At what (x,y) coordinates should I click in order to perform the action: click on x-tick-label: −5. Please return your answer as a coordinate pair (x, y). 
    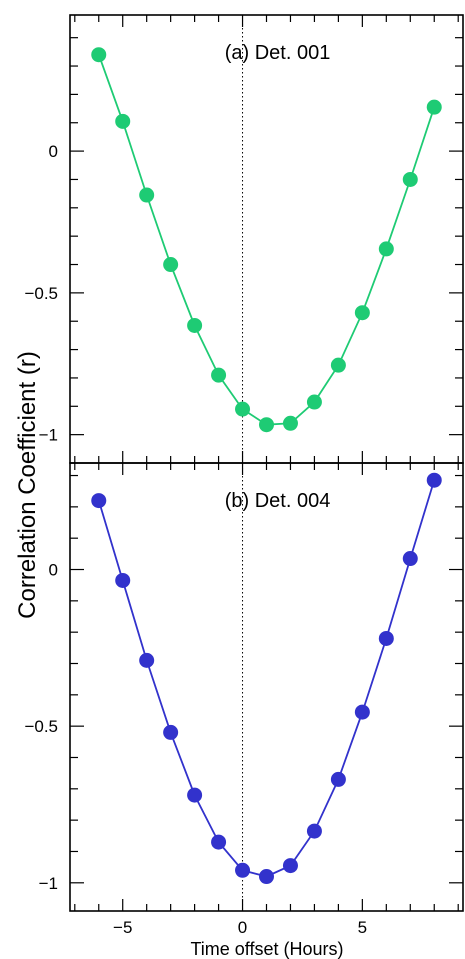
    Looking at the image, I should click on (122, 927).